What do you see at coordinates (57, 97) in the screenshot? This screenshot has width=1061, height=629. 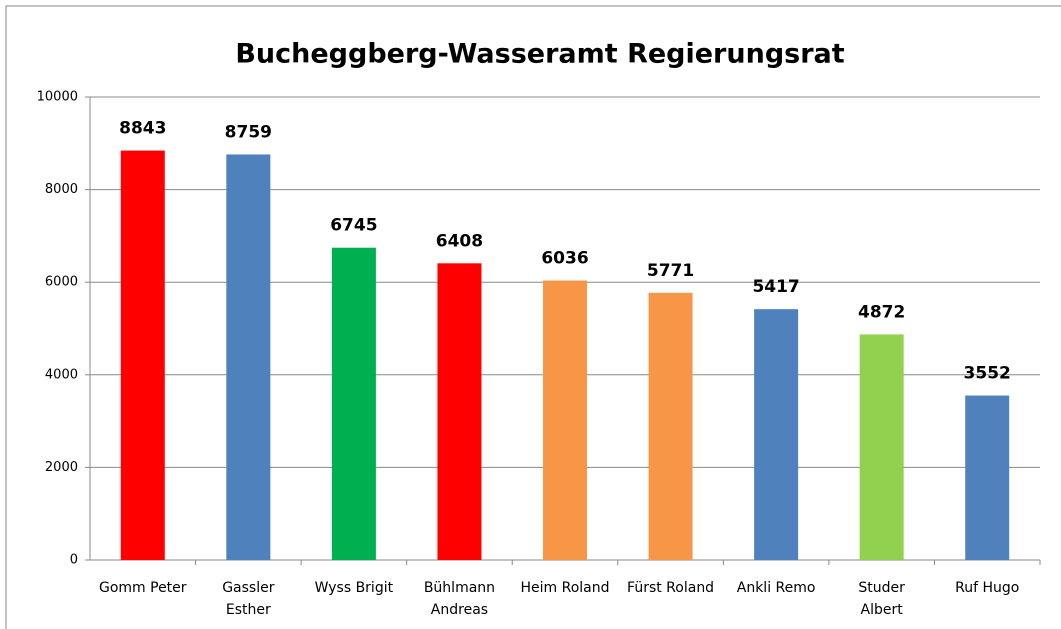 I see `y-tick-label: 10000` at bounding box center [57, 97].